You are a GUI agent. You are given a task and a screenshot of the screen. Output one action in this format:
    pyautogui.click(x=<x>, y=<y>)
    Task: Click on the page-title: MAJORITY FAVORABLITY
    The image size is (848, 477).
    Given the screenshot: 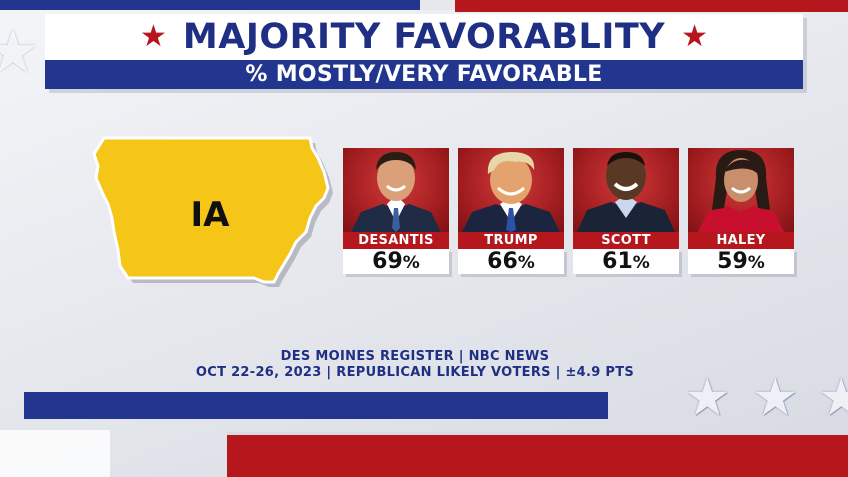 What is the action you would take?
    pyautogui.click(x=424, y=37)
    